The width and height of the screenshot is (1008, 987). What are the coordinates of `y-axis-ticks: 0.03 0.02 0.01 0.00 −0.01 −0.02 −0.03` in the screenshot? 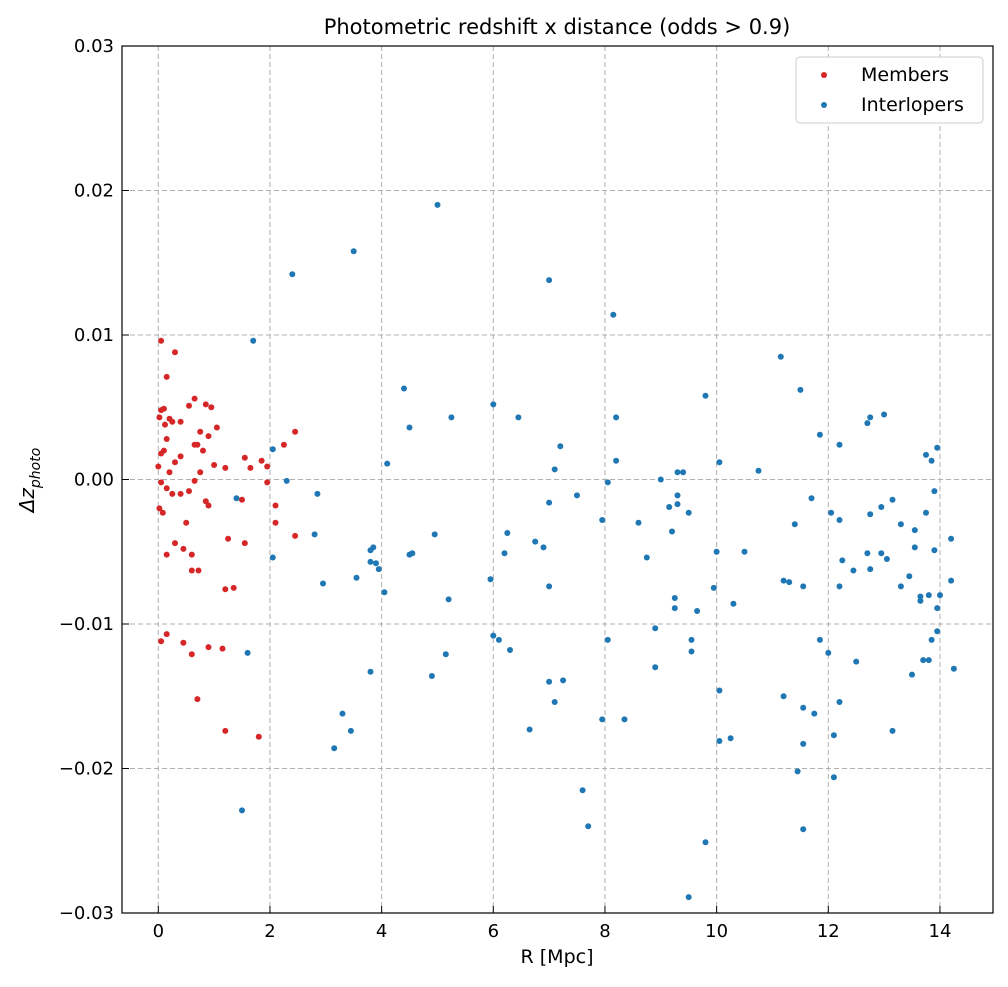 It's located at (94, 480).